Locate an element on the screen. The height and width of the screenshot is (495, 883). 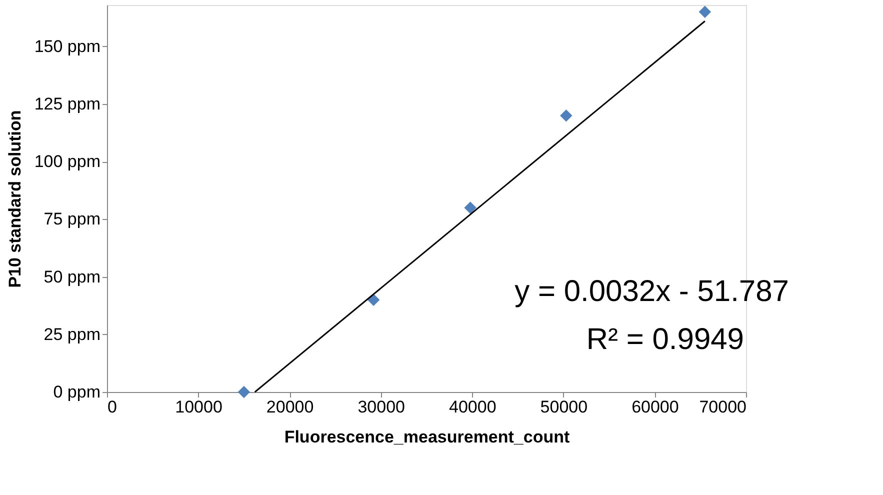
y-tick-label: 150 ppm is located at coordinates (67, 46).